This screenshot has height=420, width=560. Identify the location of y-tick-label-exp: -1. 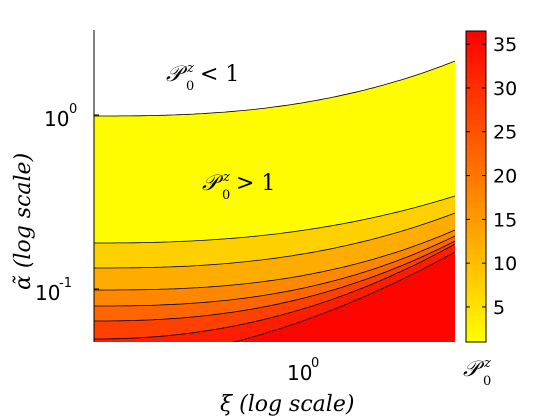
(65, 283).